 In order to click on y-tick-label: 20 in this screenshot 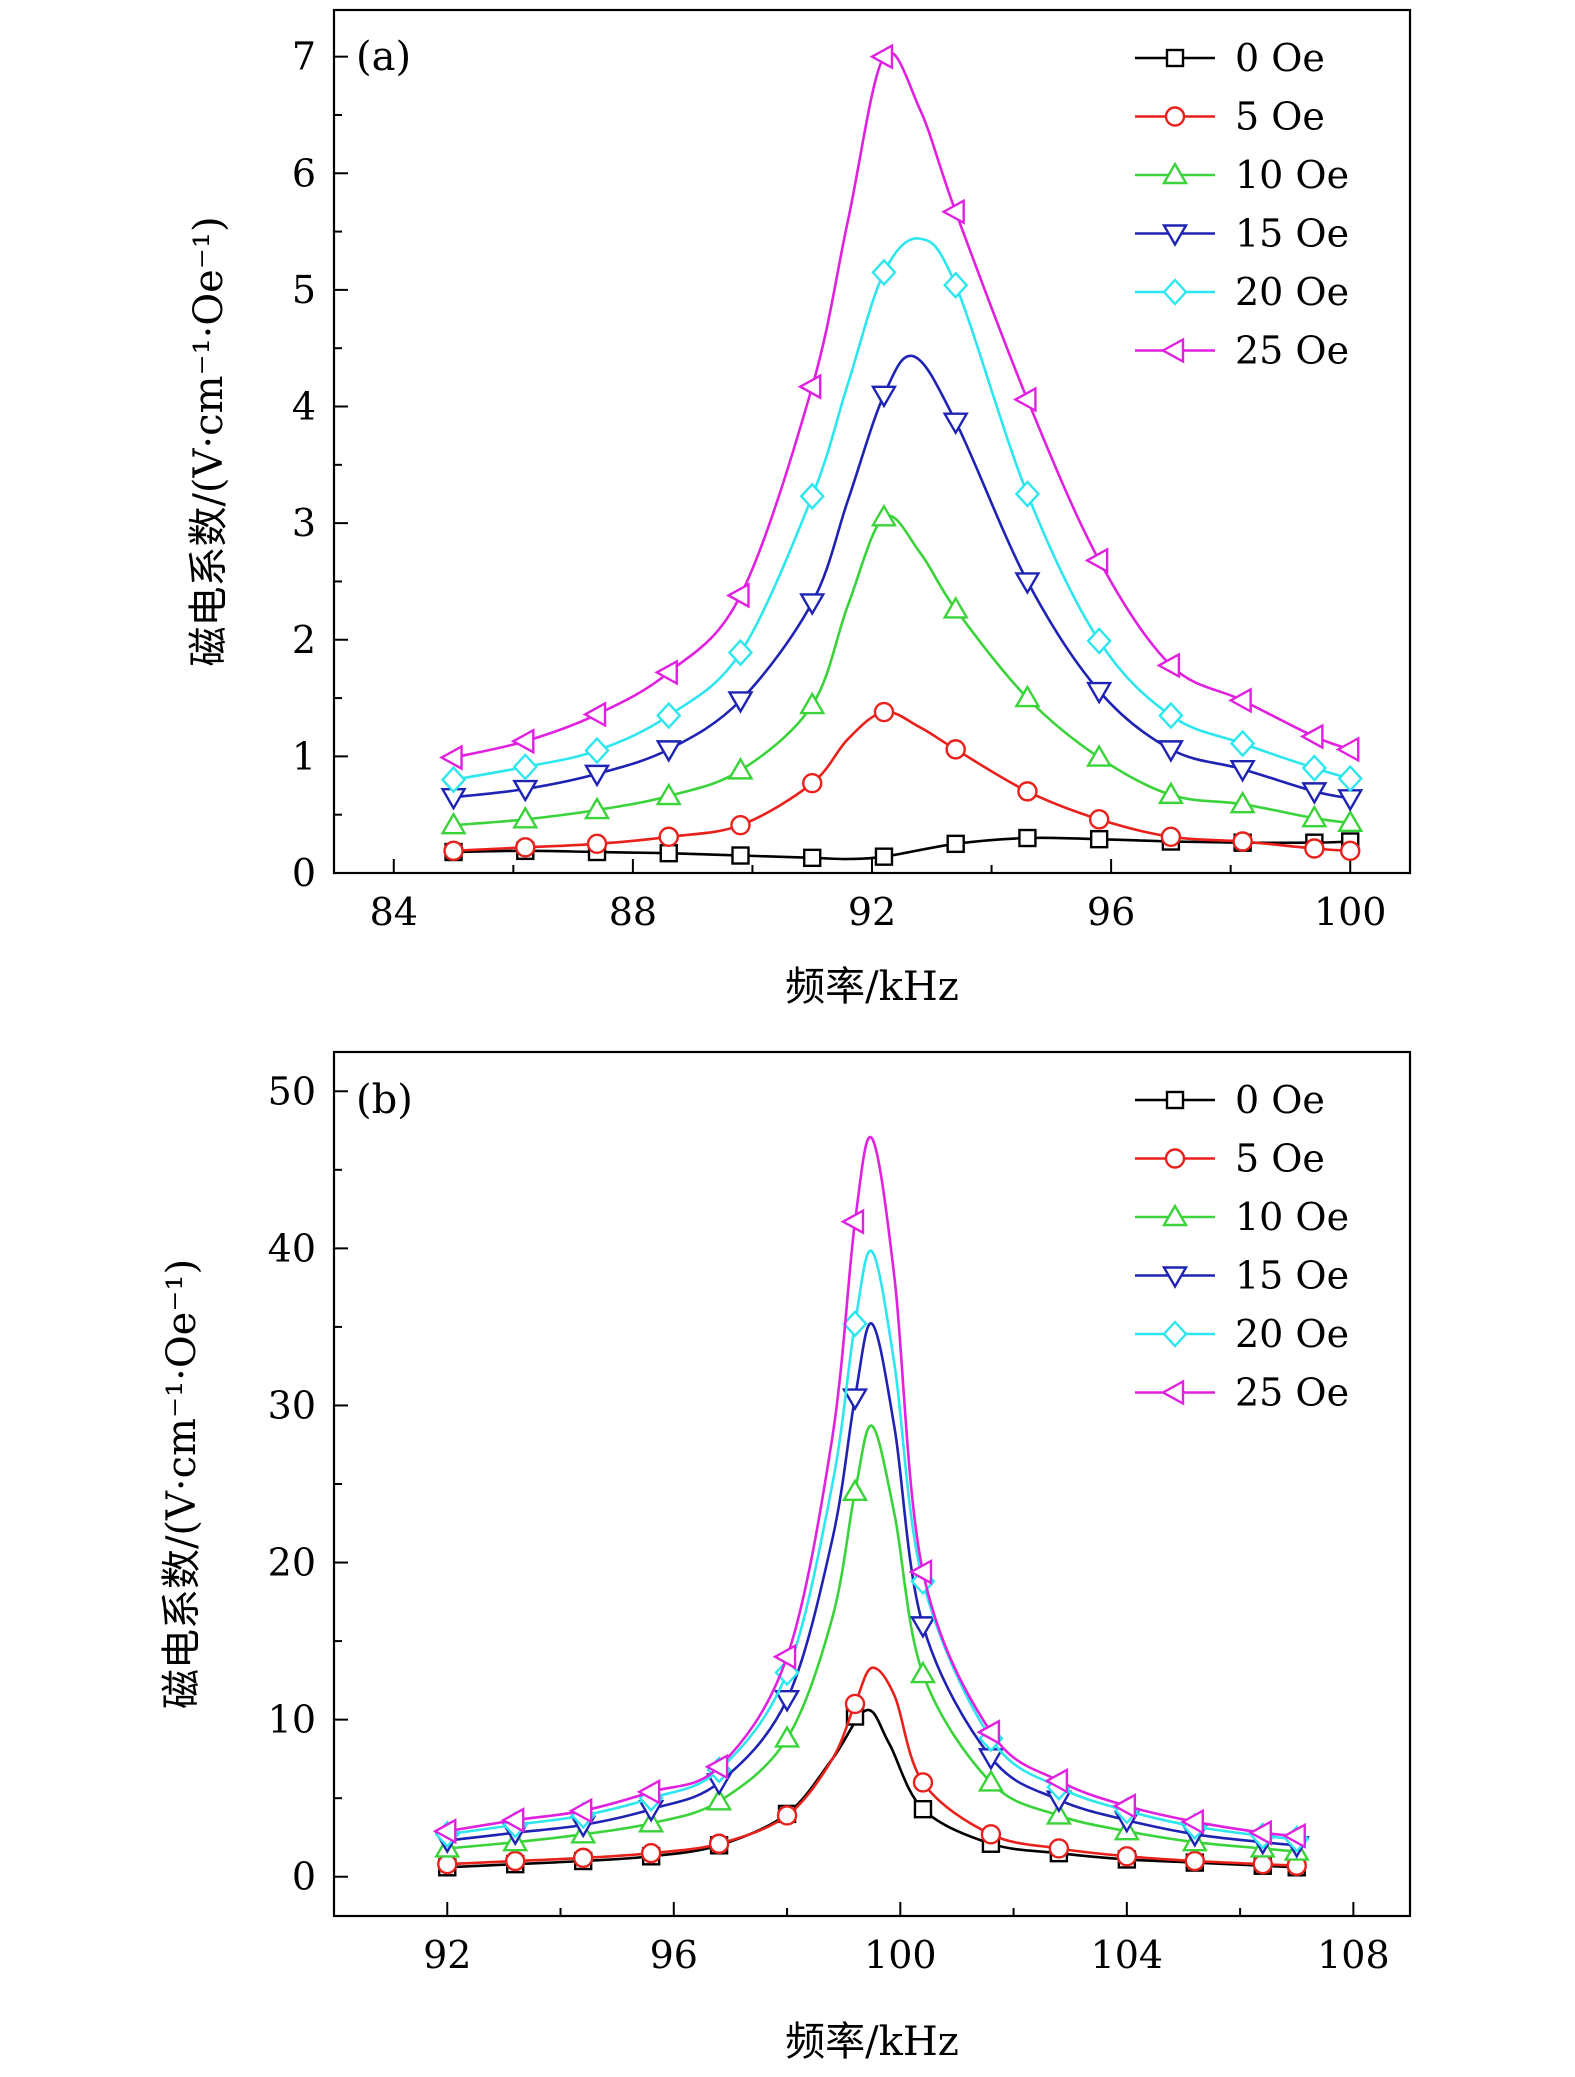, I will do `click(292, 1563)`.